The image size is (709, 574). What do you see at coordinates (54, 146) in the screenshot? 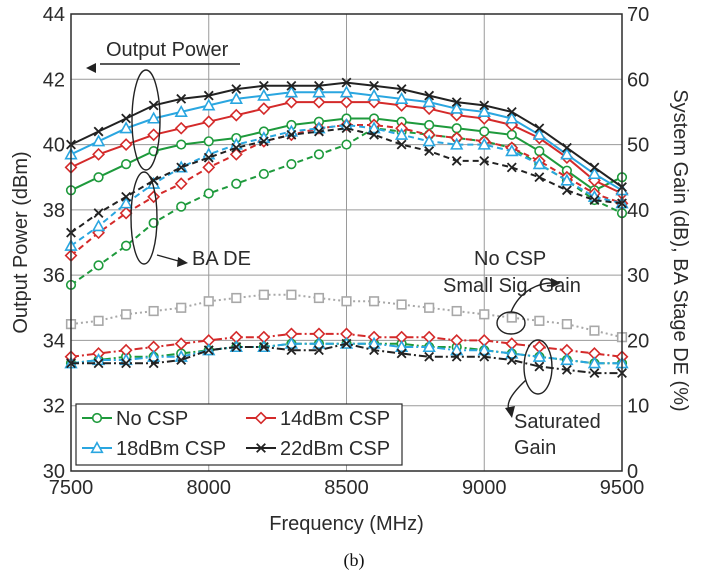
I see `y-left-tick-label: 40` at bounding box center [54, 146].